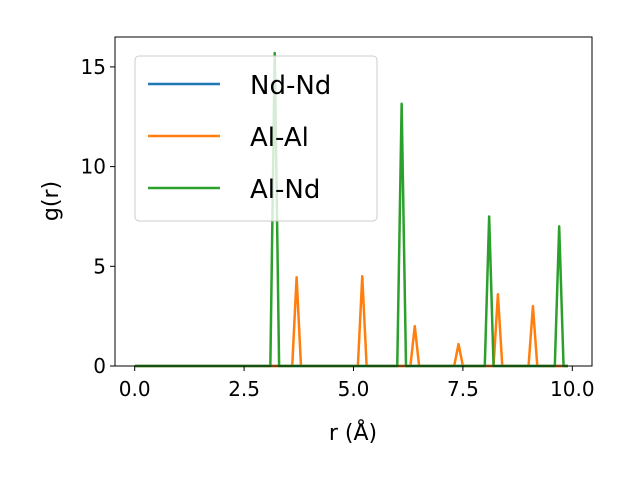 The image size is (640, 480). Describe the element at coordinates (290, 86) in the screenshot. I see `legend-label-nd-nd: Nd-Nd` at that location.